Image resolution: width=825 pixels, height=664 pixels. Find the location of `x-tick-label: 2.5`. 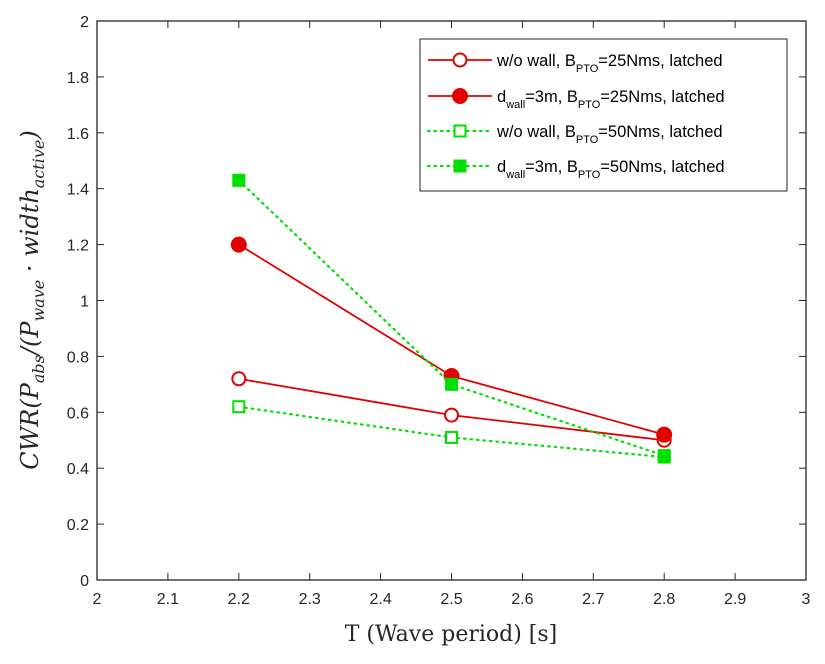

x-tick-label: 2.5 is located at coordinates (451, 599).